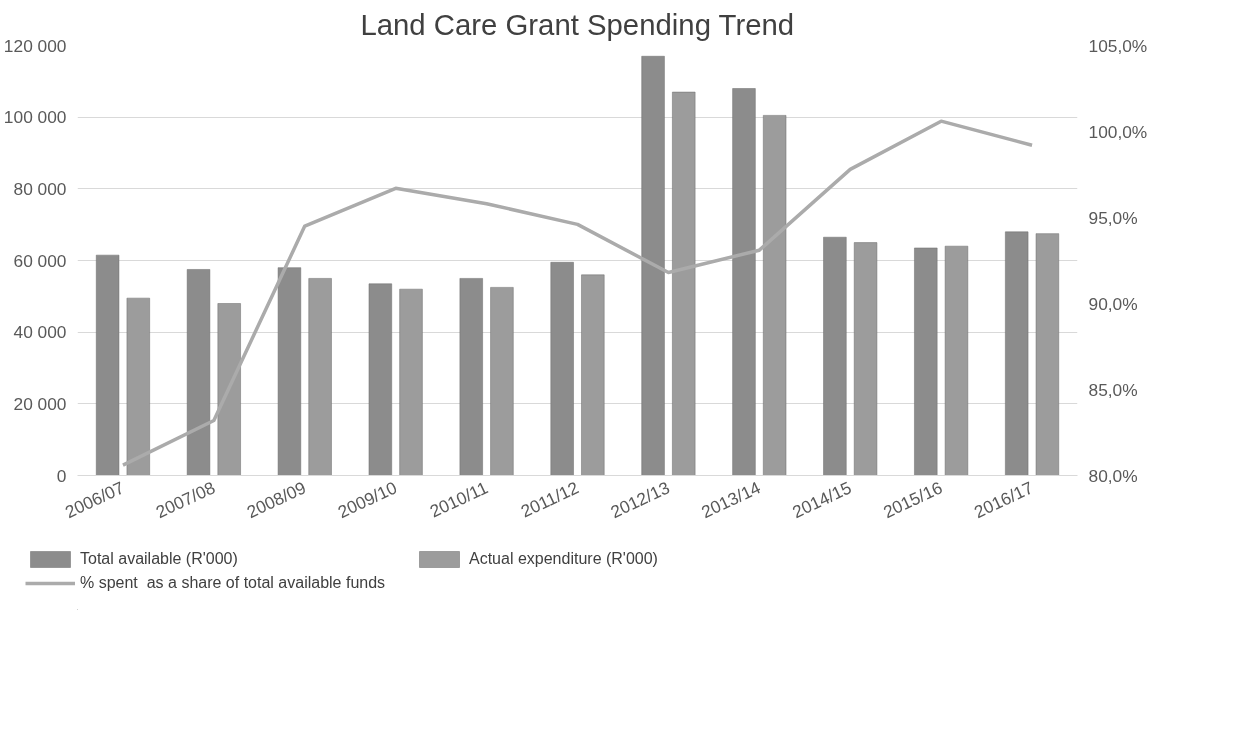  What do you see at coordinates (577, 24) in the screenshot?
I see `chart-title: Land Care Grant Spending Trend` at bounding box center [577, 24].